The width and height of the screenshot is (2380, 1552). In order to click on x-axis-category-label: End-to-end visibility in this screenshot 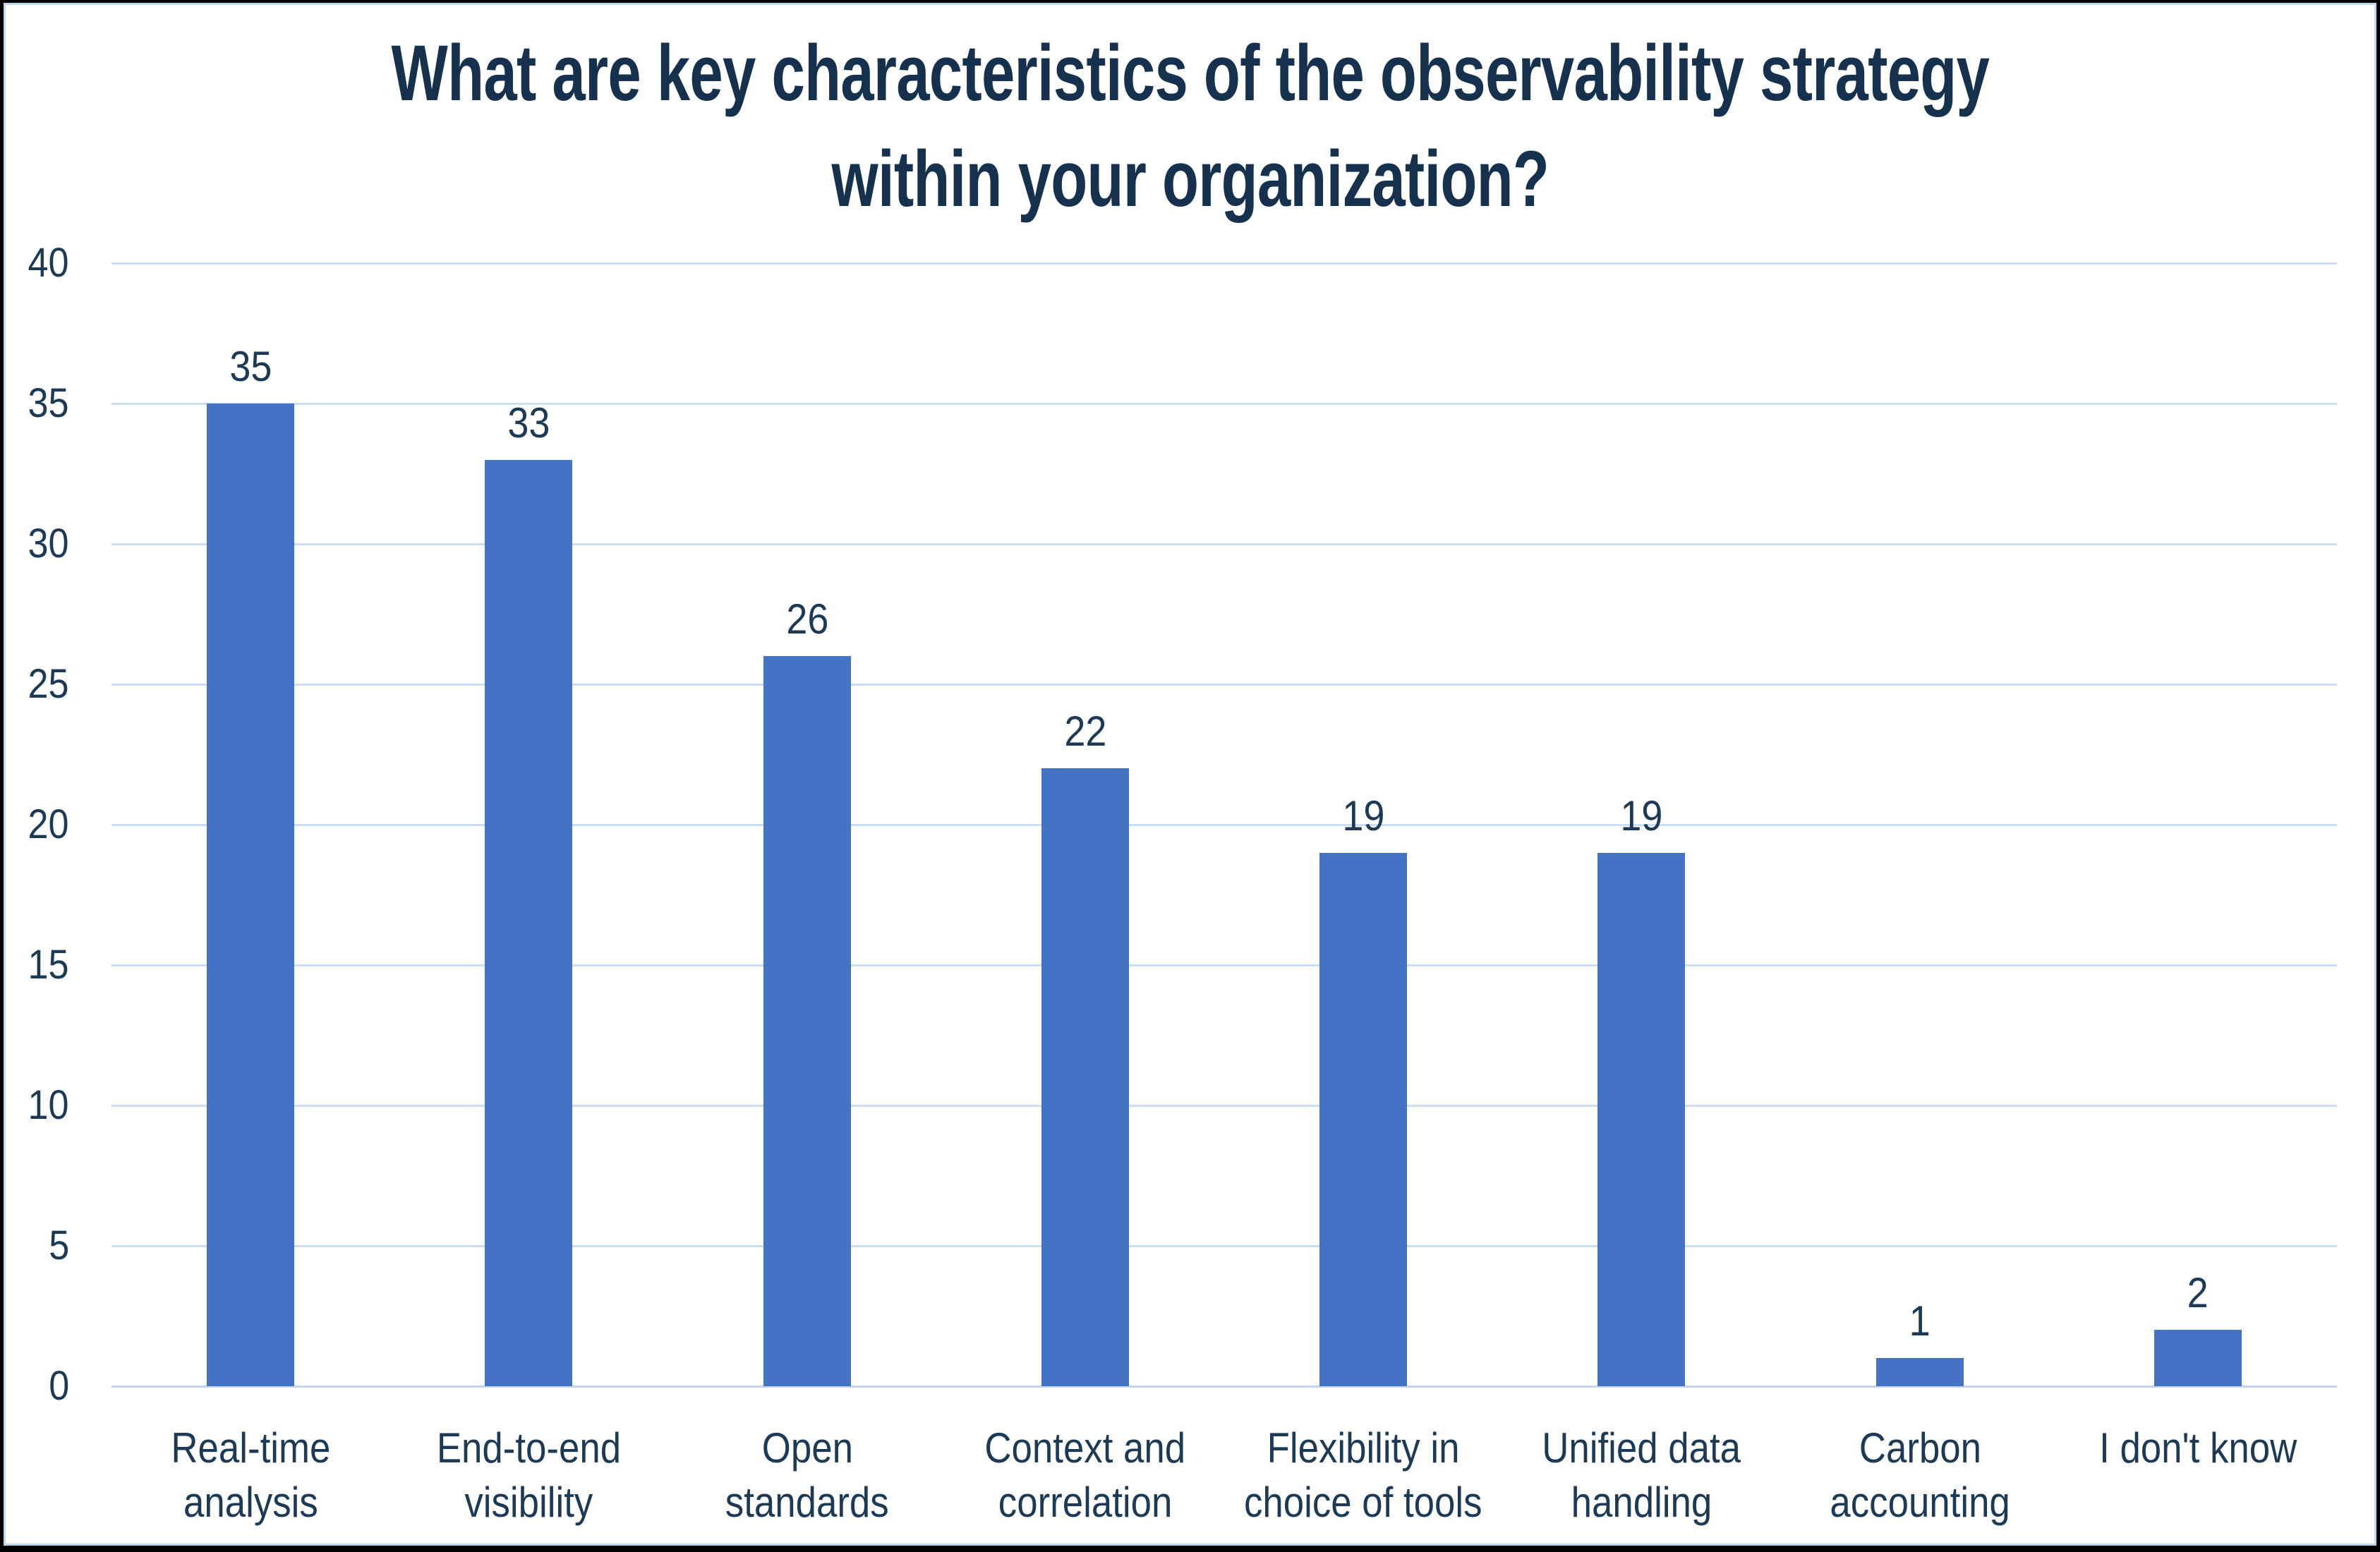, I will do `click(528, 1475)`.